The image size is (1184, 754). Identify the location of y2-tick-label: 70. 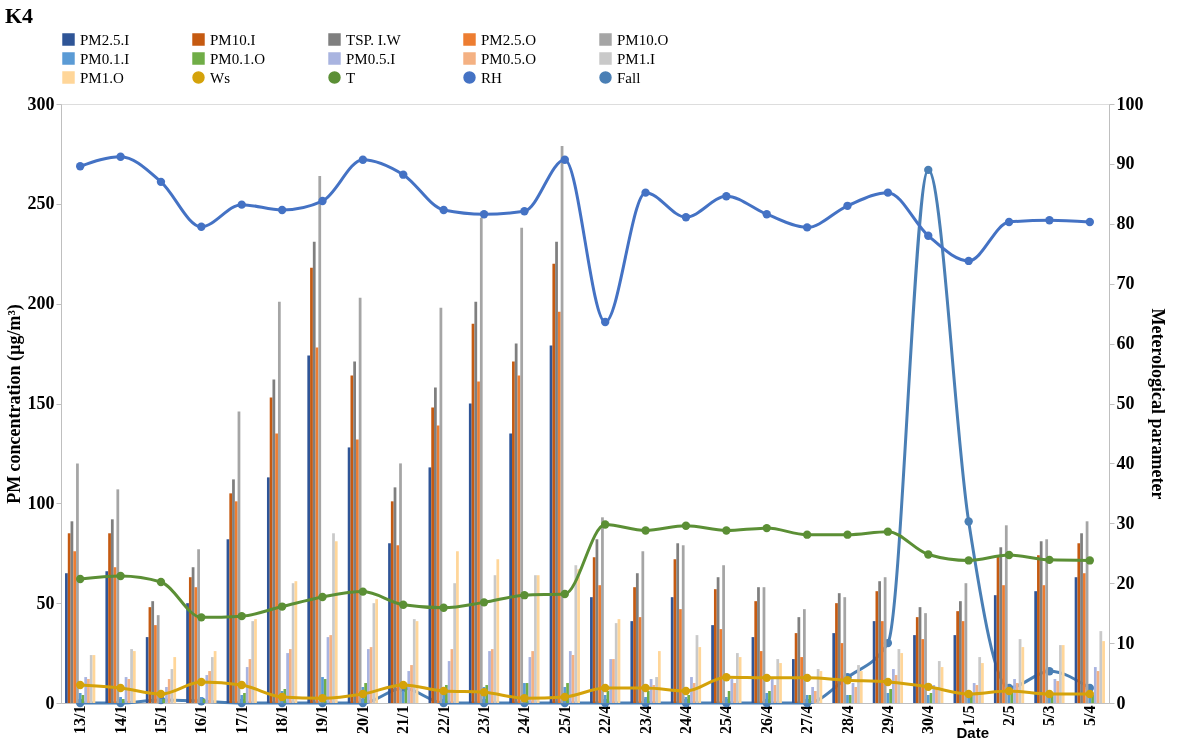
(1125, 283).